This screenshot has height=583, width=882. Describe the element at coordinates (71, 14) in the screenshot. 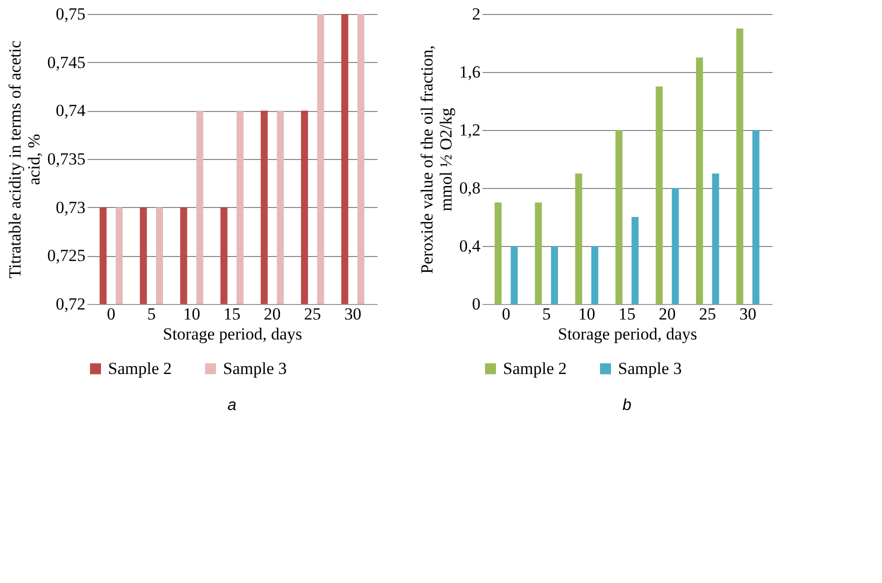

I see `y-tick-label: 0,75` at that location.